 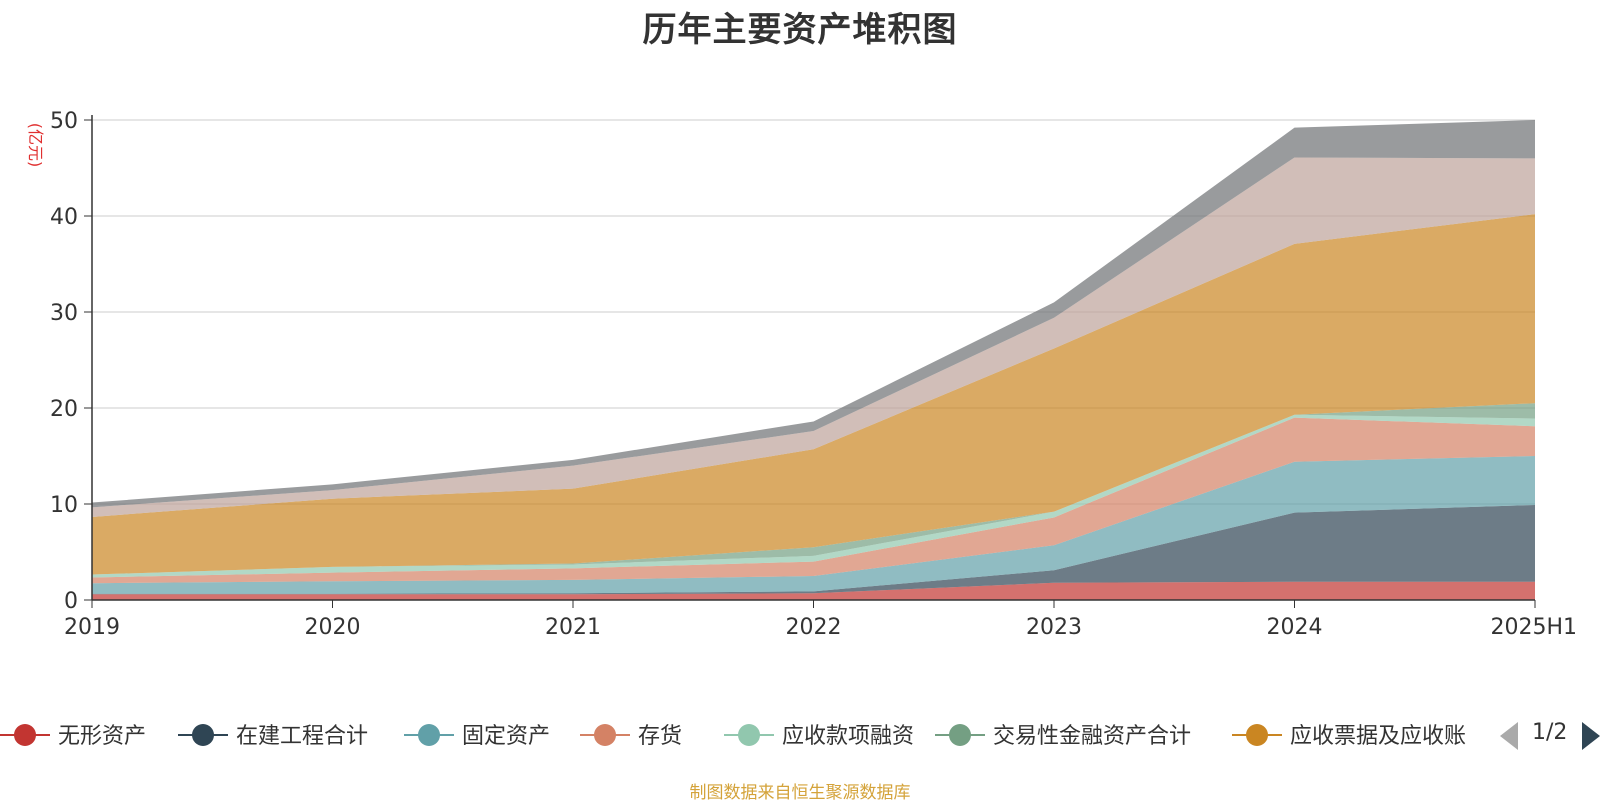 I want to click on y-tick-label: 10, so click(x=64, y=505).